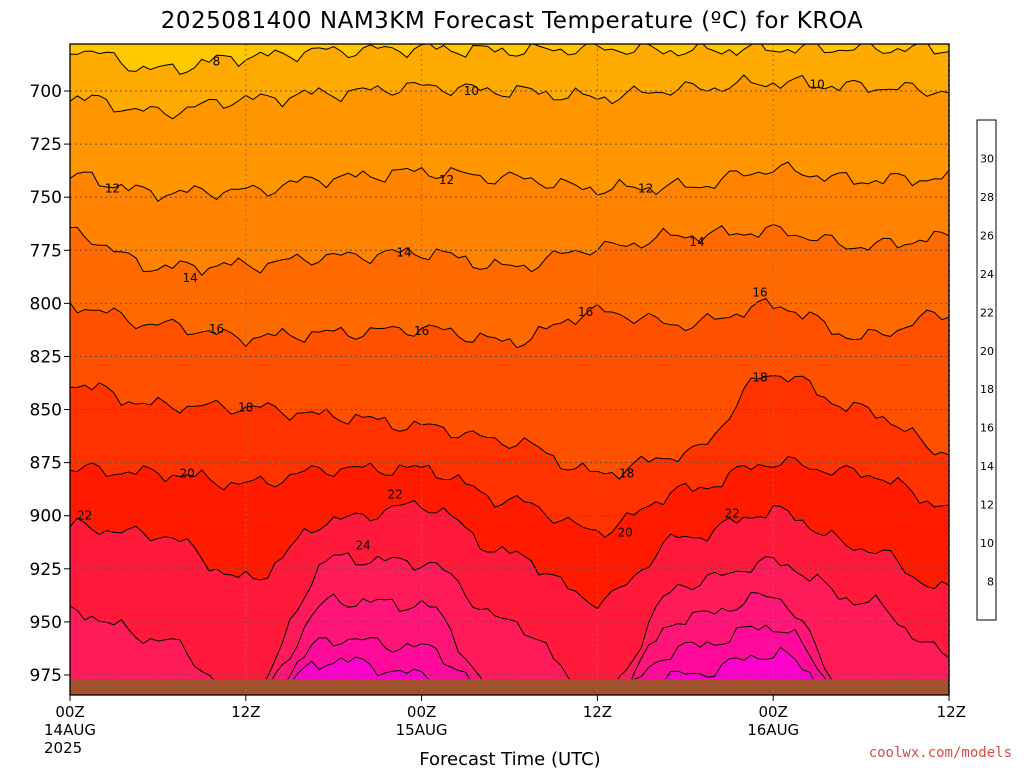 The height and width of the screenshot is (768, 1024). Describe the element at coordinates (63, 748) in the screenshot. I see `xtick-label-0-2: 2025` at that location.